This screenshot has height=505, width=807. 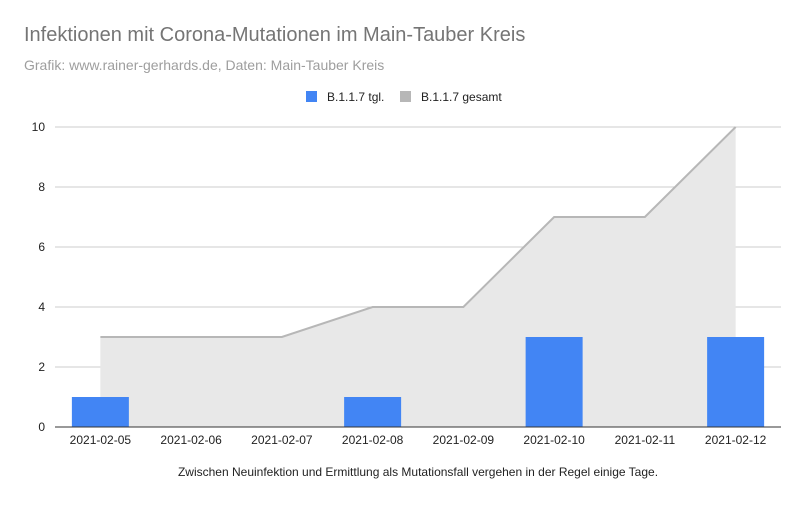 I want to click on legend-label: B.1.1.7 gesamt, so click(x=461, y=97).